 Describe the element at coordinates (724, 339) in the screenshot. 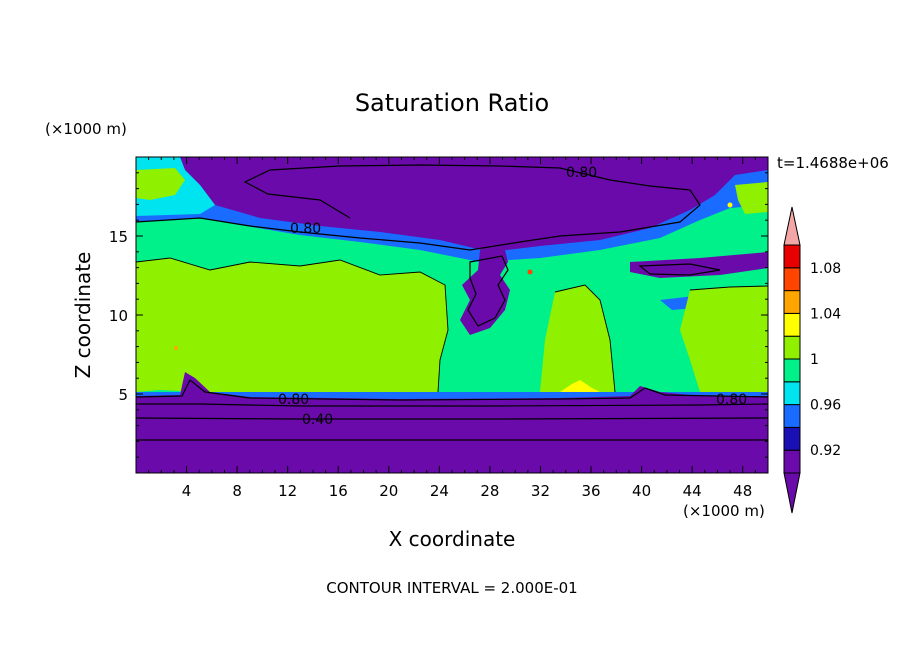

I see `field-region-green-right` at that location.